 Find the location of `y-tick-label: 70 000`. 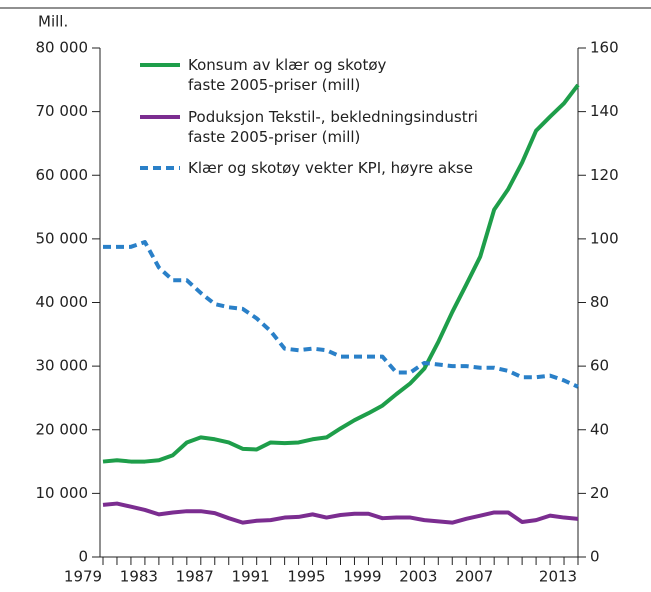

y-tick-label: 70 000 is located at coordinates (62, 111).